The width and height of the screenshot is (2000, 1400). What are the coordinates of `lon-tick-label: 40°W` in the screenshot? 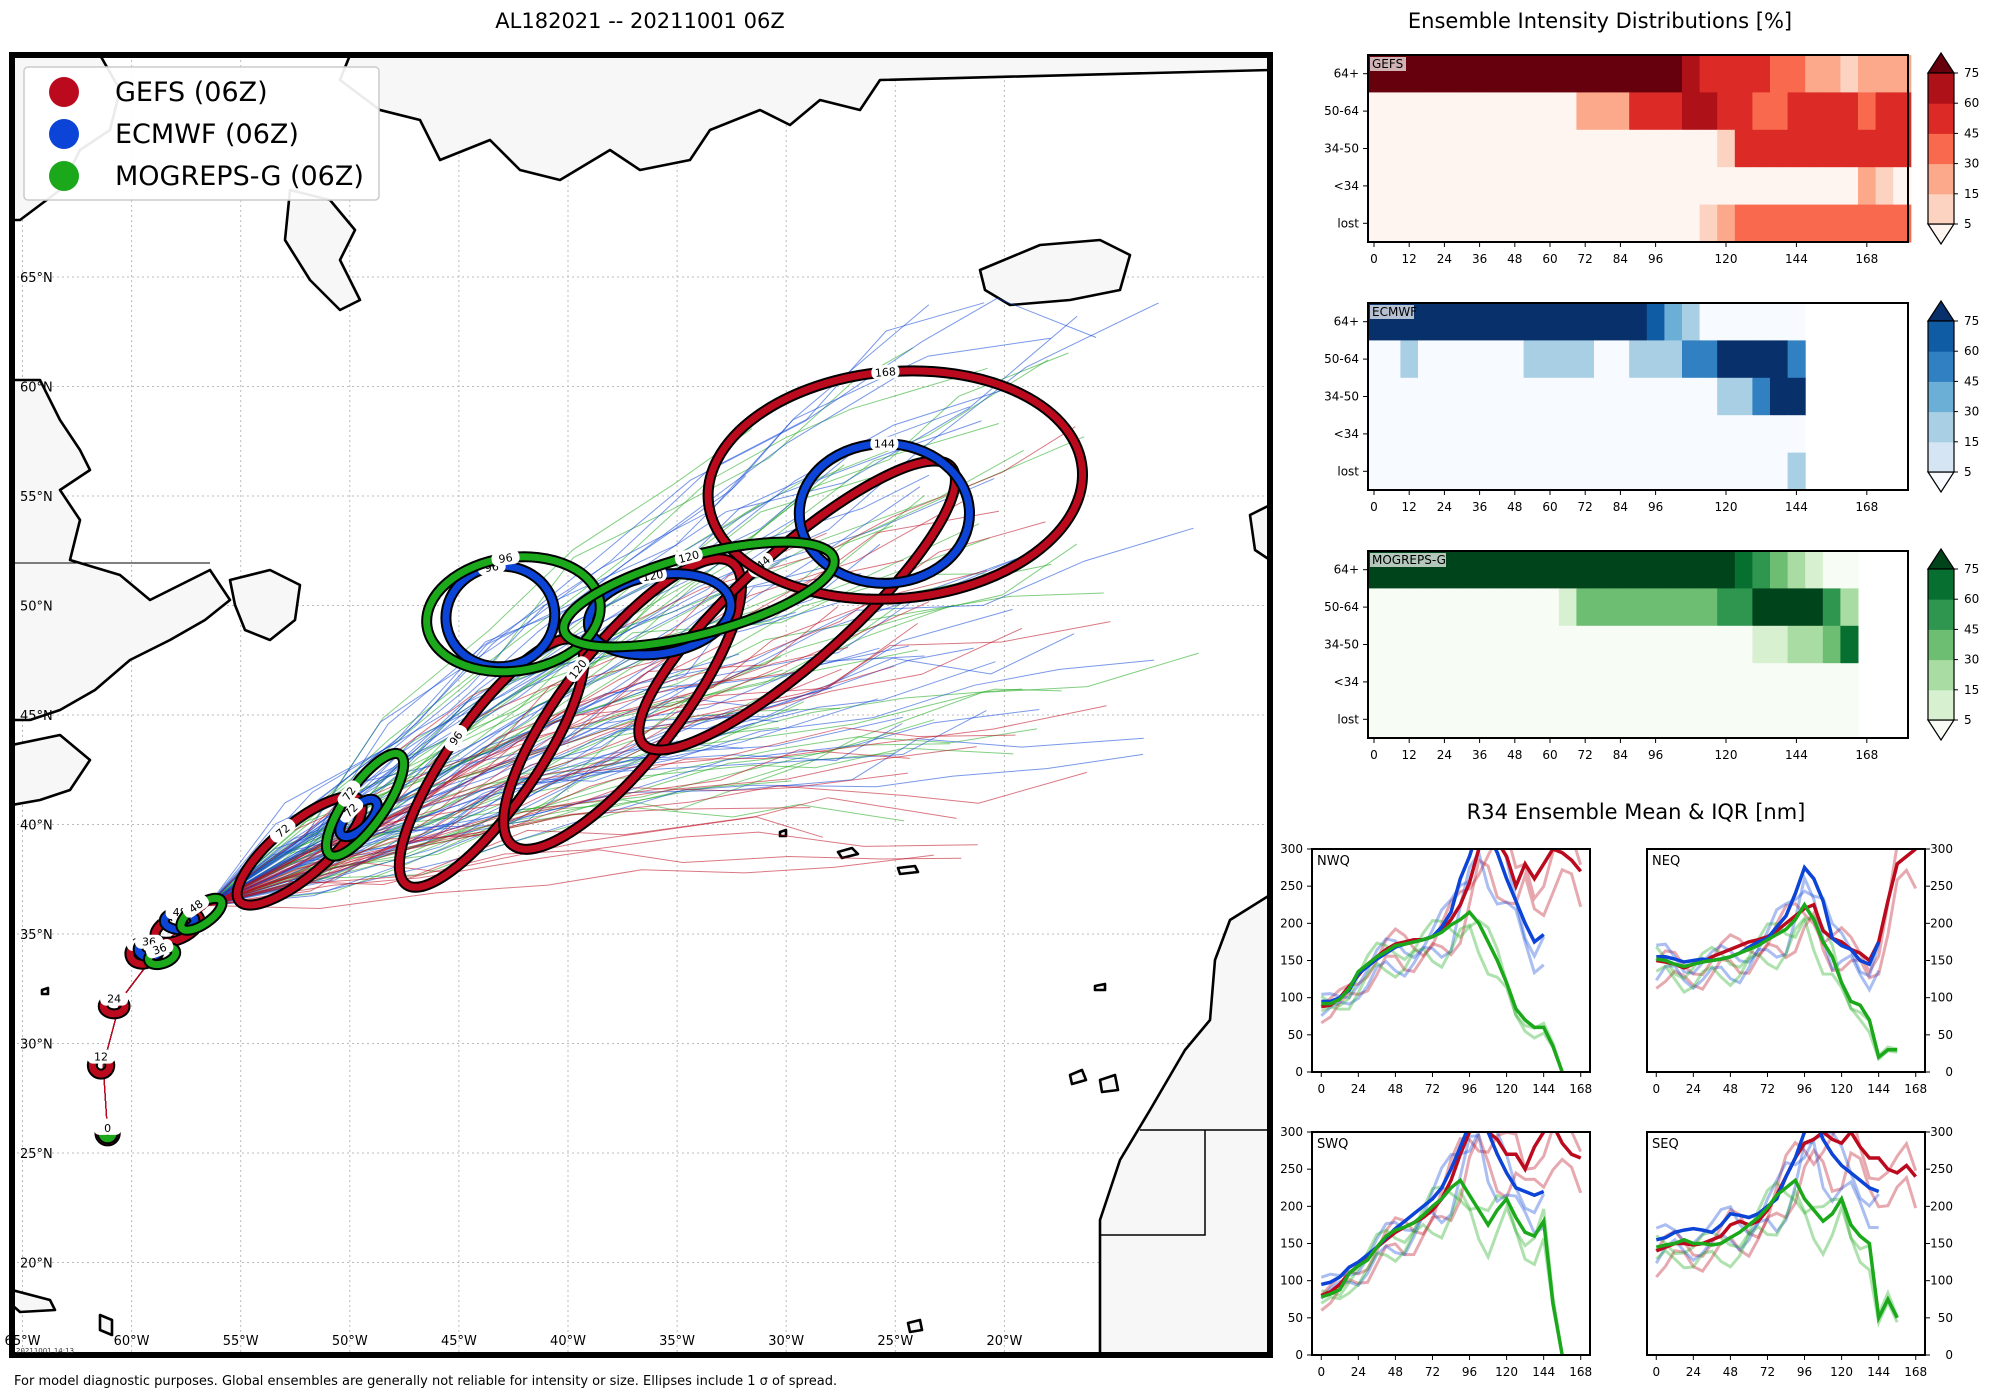 It's located at (568, 1341).